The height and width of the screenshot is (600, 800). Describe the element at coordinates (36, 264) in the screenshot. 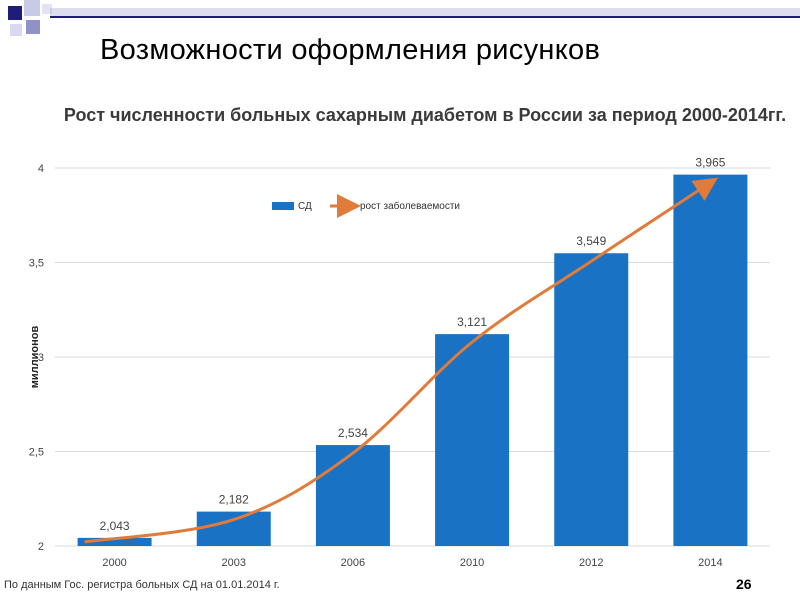

I see `y-tick-label: 3,5` at that location.